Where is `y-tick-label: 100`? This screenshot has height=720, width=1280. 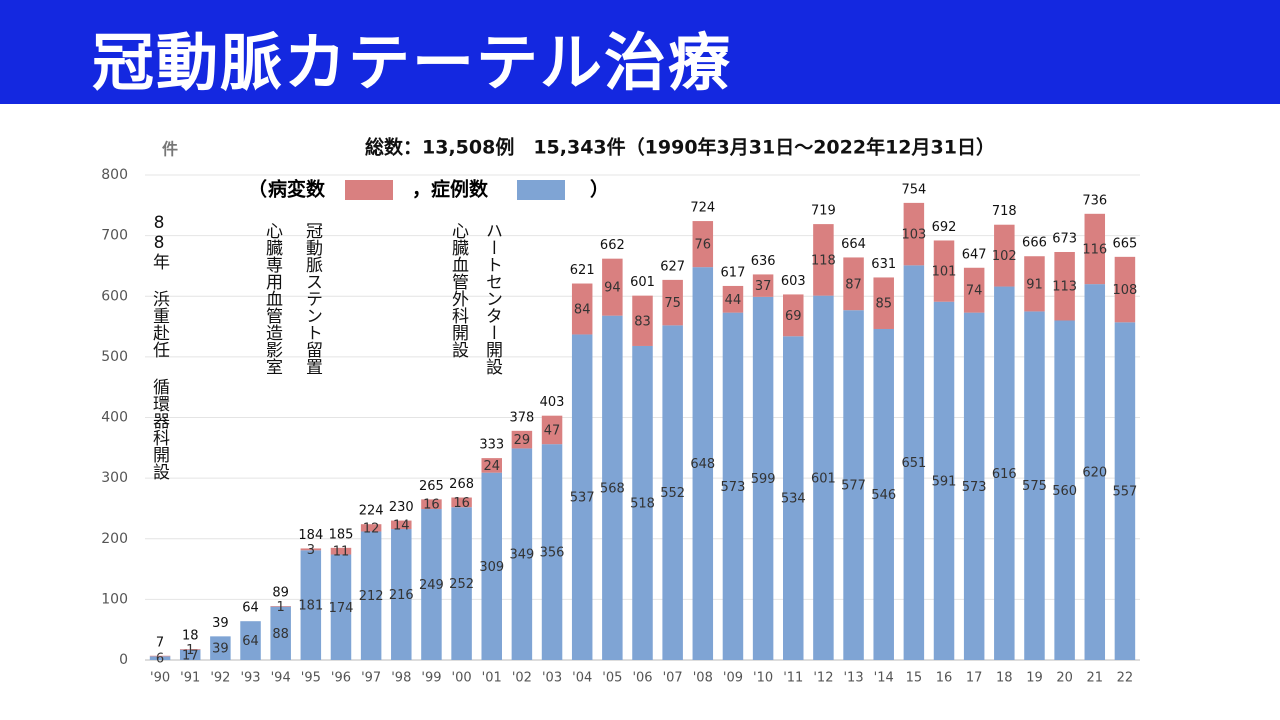
y-tick-label: 100 is located at coordinates (114, 599).